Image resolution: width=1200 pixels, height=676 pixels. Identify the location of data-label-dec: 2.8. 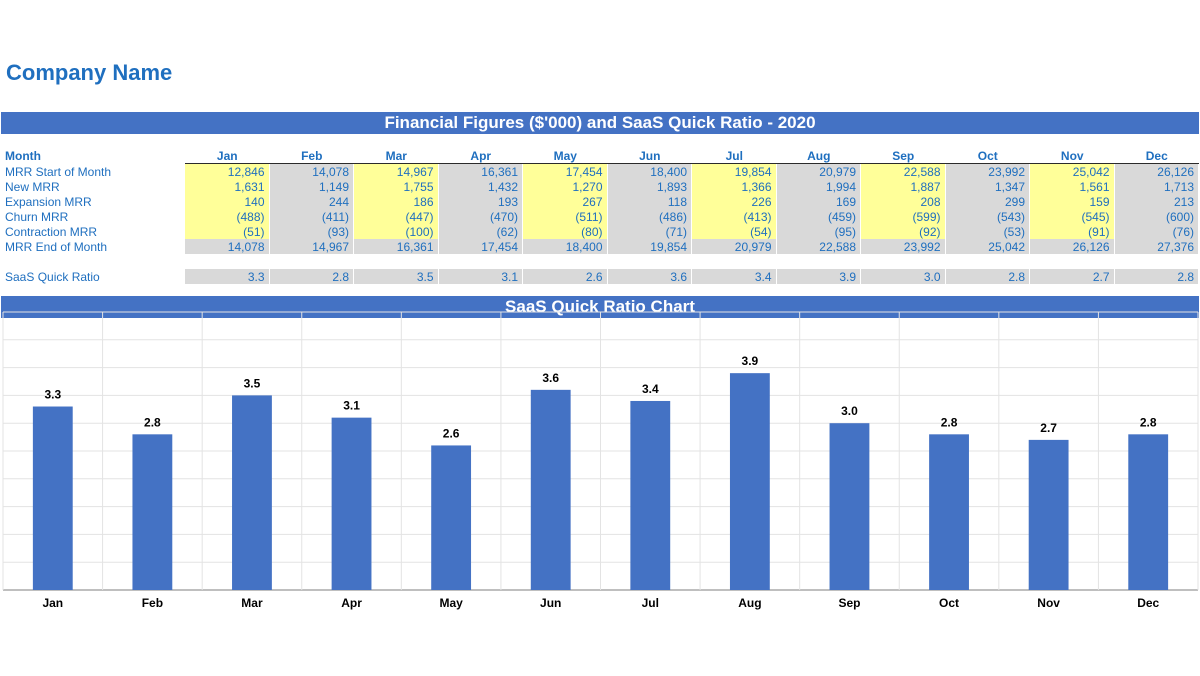
(1148, 422).